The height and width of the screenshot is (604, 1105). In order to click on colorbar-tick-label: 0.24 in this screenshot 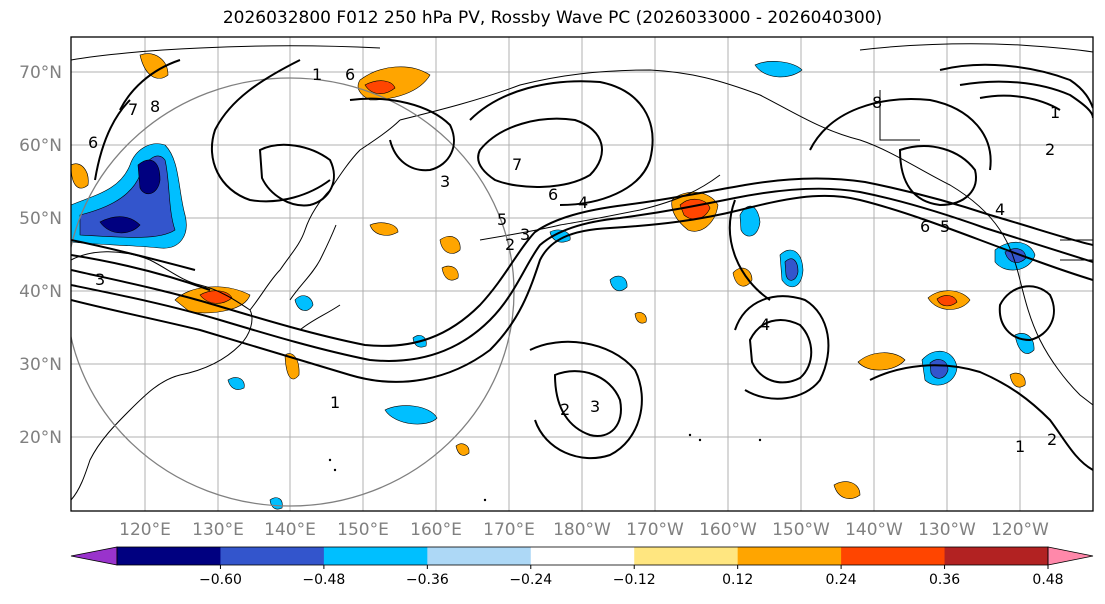, I will do `click(841, 580)`.